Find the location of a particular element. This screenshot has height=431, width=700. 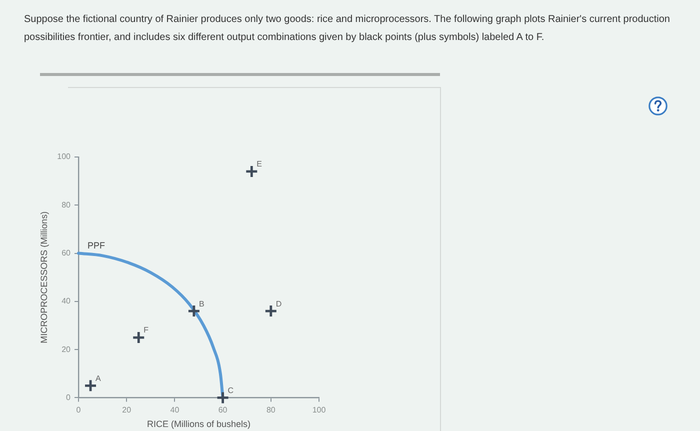

x-axis-title: RICE (Millions of bushels) is located at coordinates (198, 424).